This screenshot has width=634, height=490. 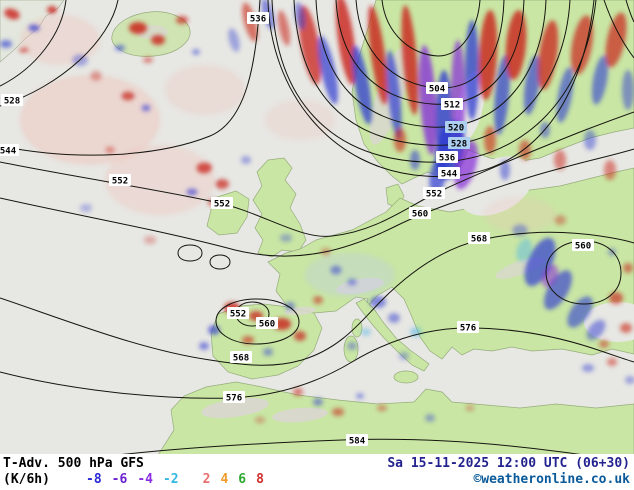 What do you see at coordinates (180, 479) in the screenshot?
I see `color-legend: -8 -6 -4 -2 2 4 6 8` at bounding box center [180, 479].